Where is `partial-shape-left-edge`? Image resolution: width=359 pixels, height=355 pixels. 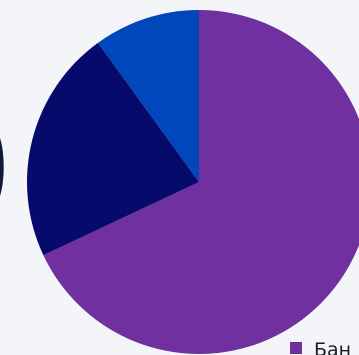 partial-shape-left-edge is located at coordinates (2, 167).